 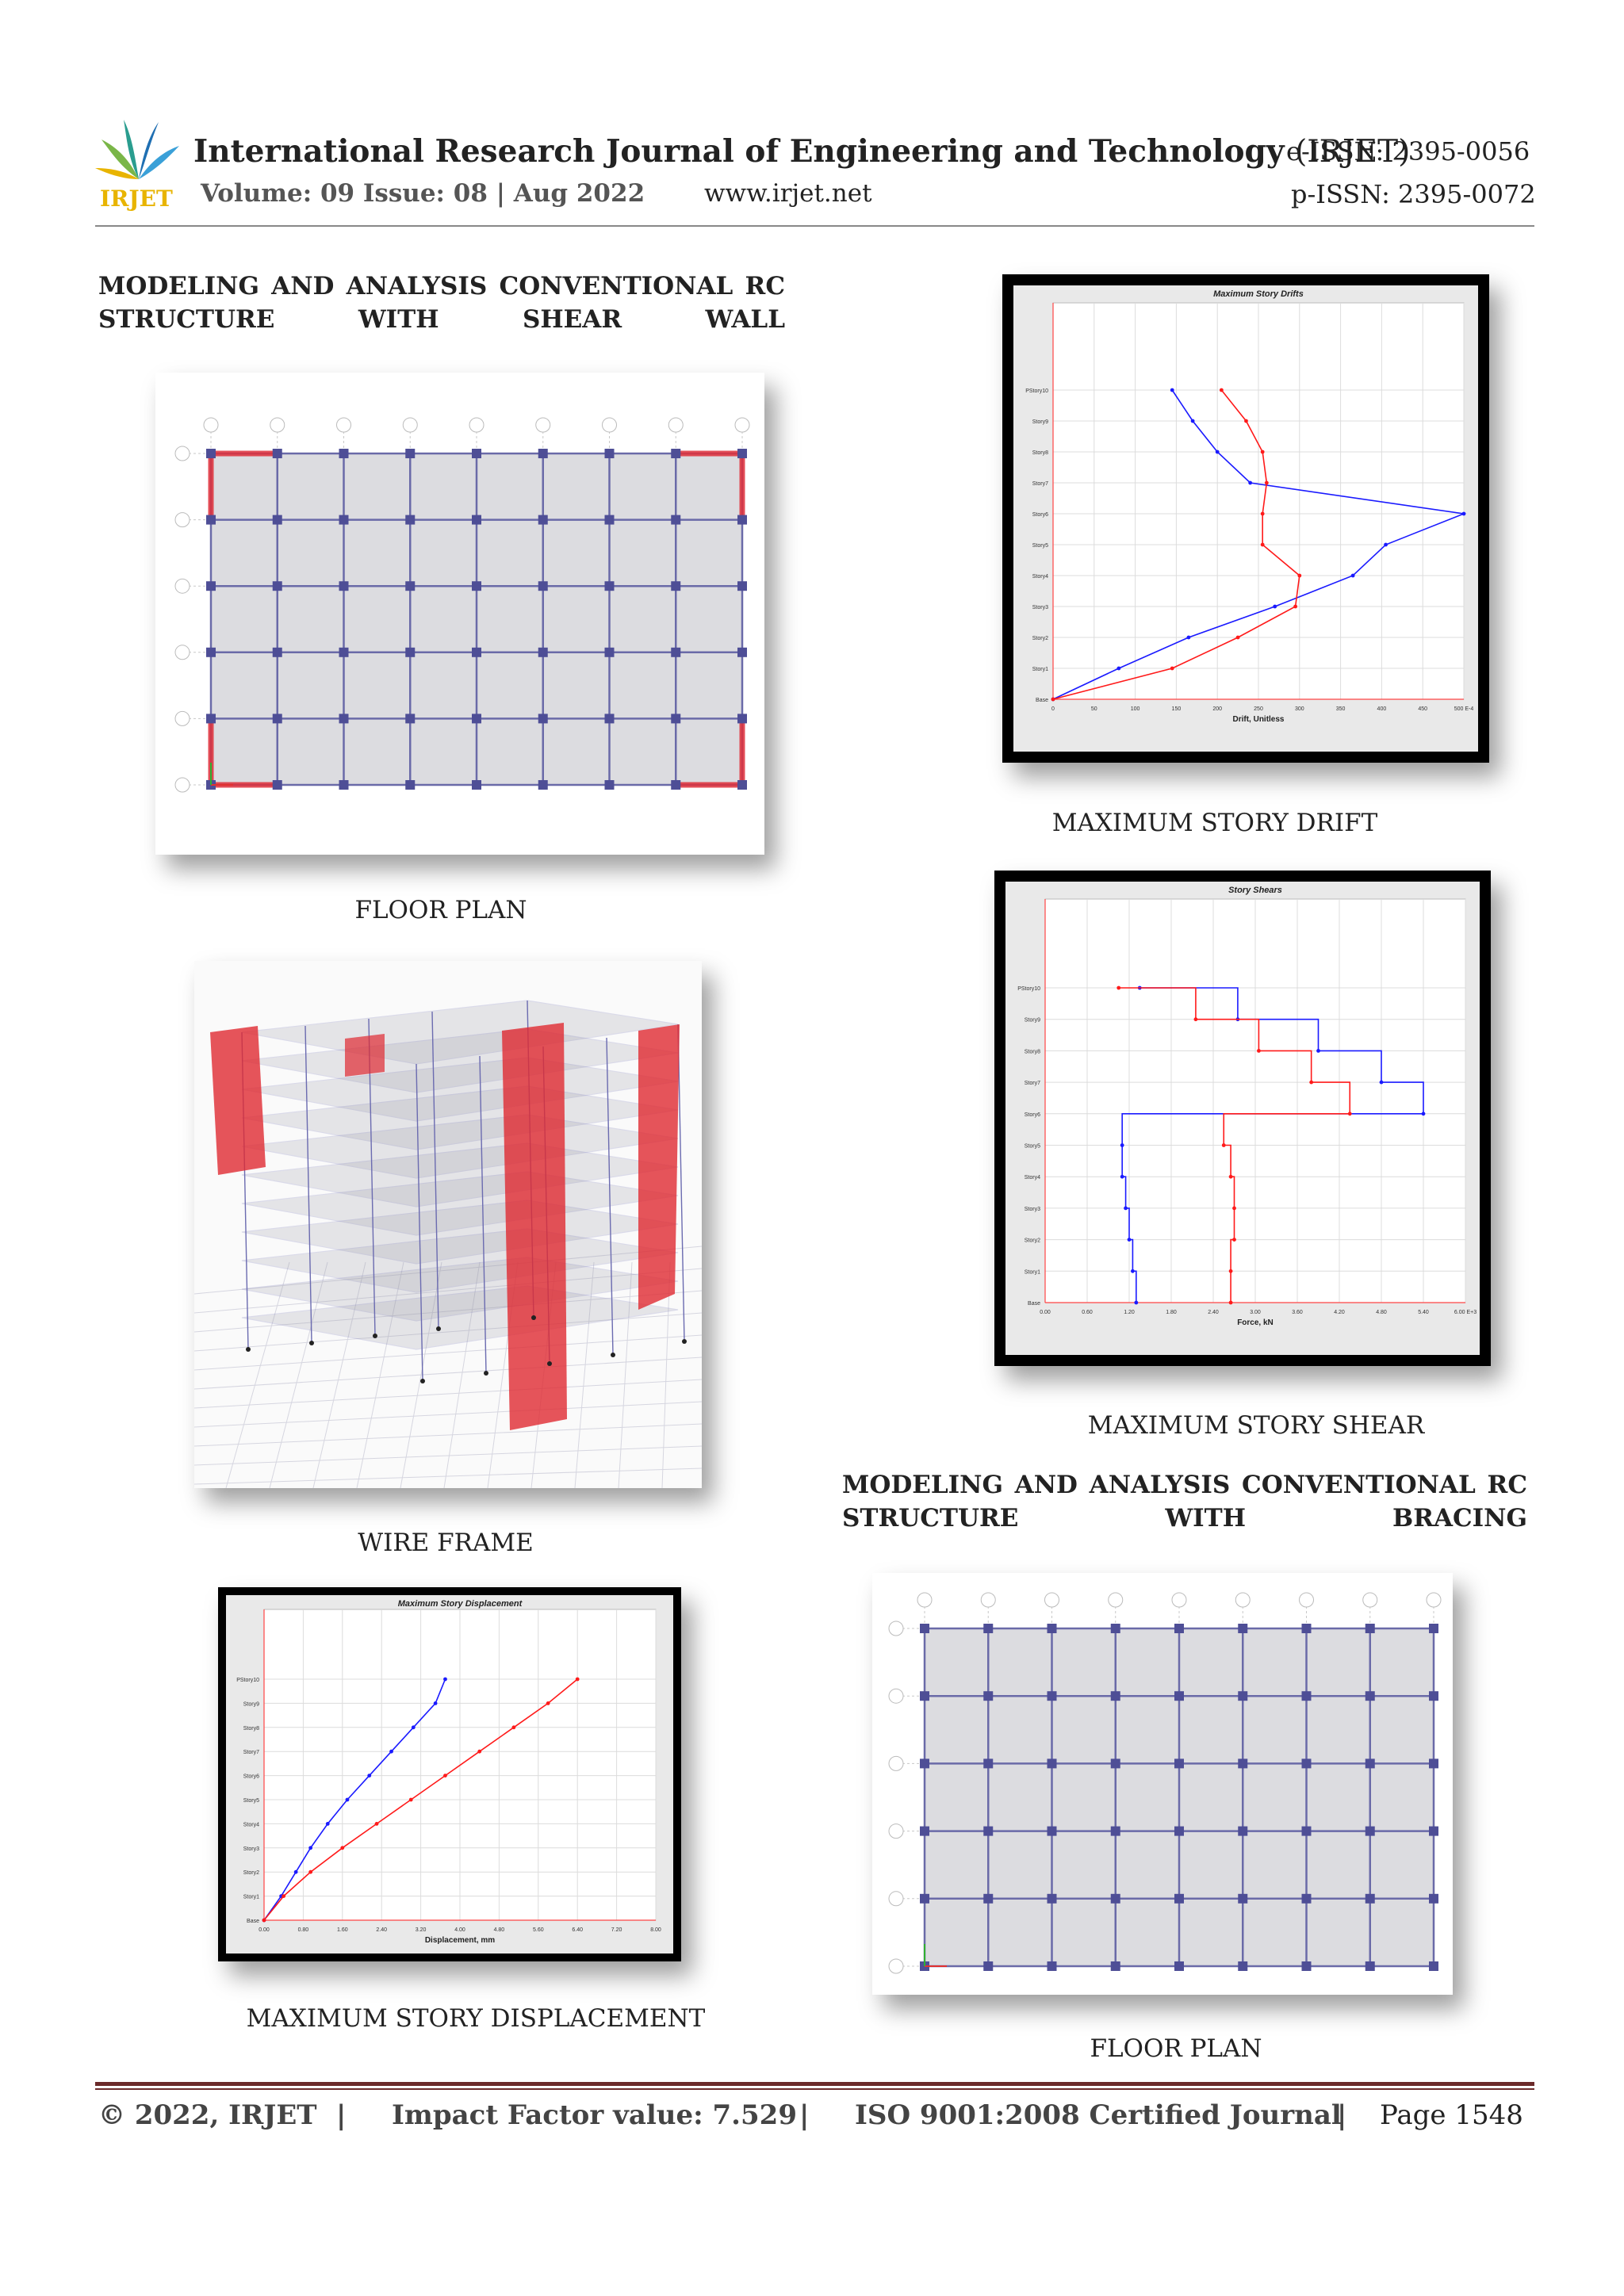 What do you see at coordinates (421, 1930) in the screenshot?
I see `x-tick-label: 3.20` at bounding box center [421, 1930].